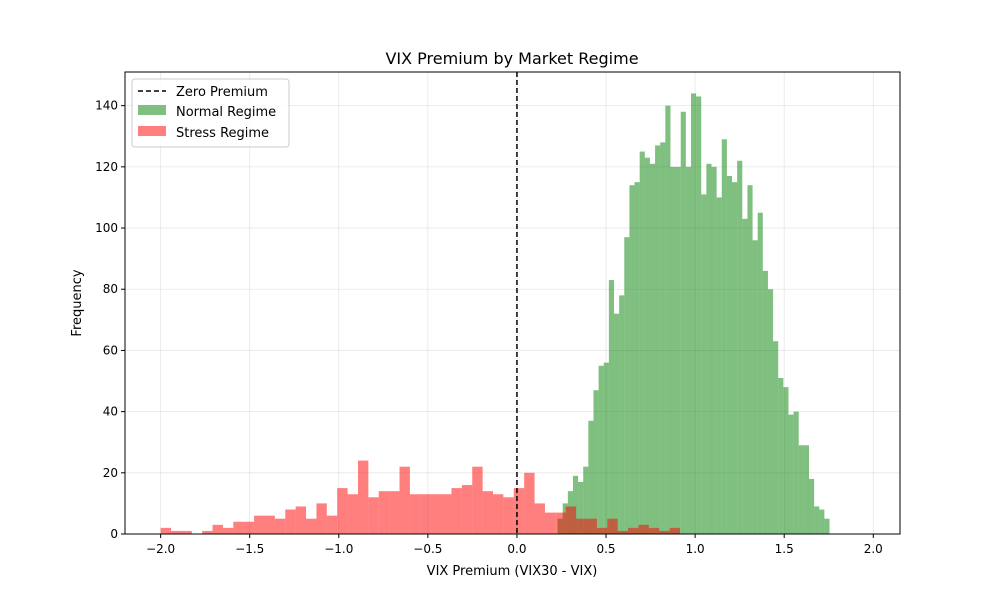 The height and width of the screenshot is (600, 1000). Describe the element at coordinates (512, 571) in the screenshot. I see `x-axis-label: VIX Premium (VIX30 - VIX)` at that location.